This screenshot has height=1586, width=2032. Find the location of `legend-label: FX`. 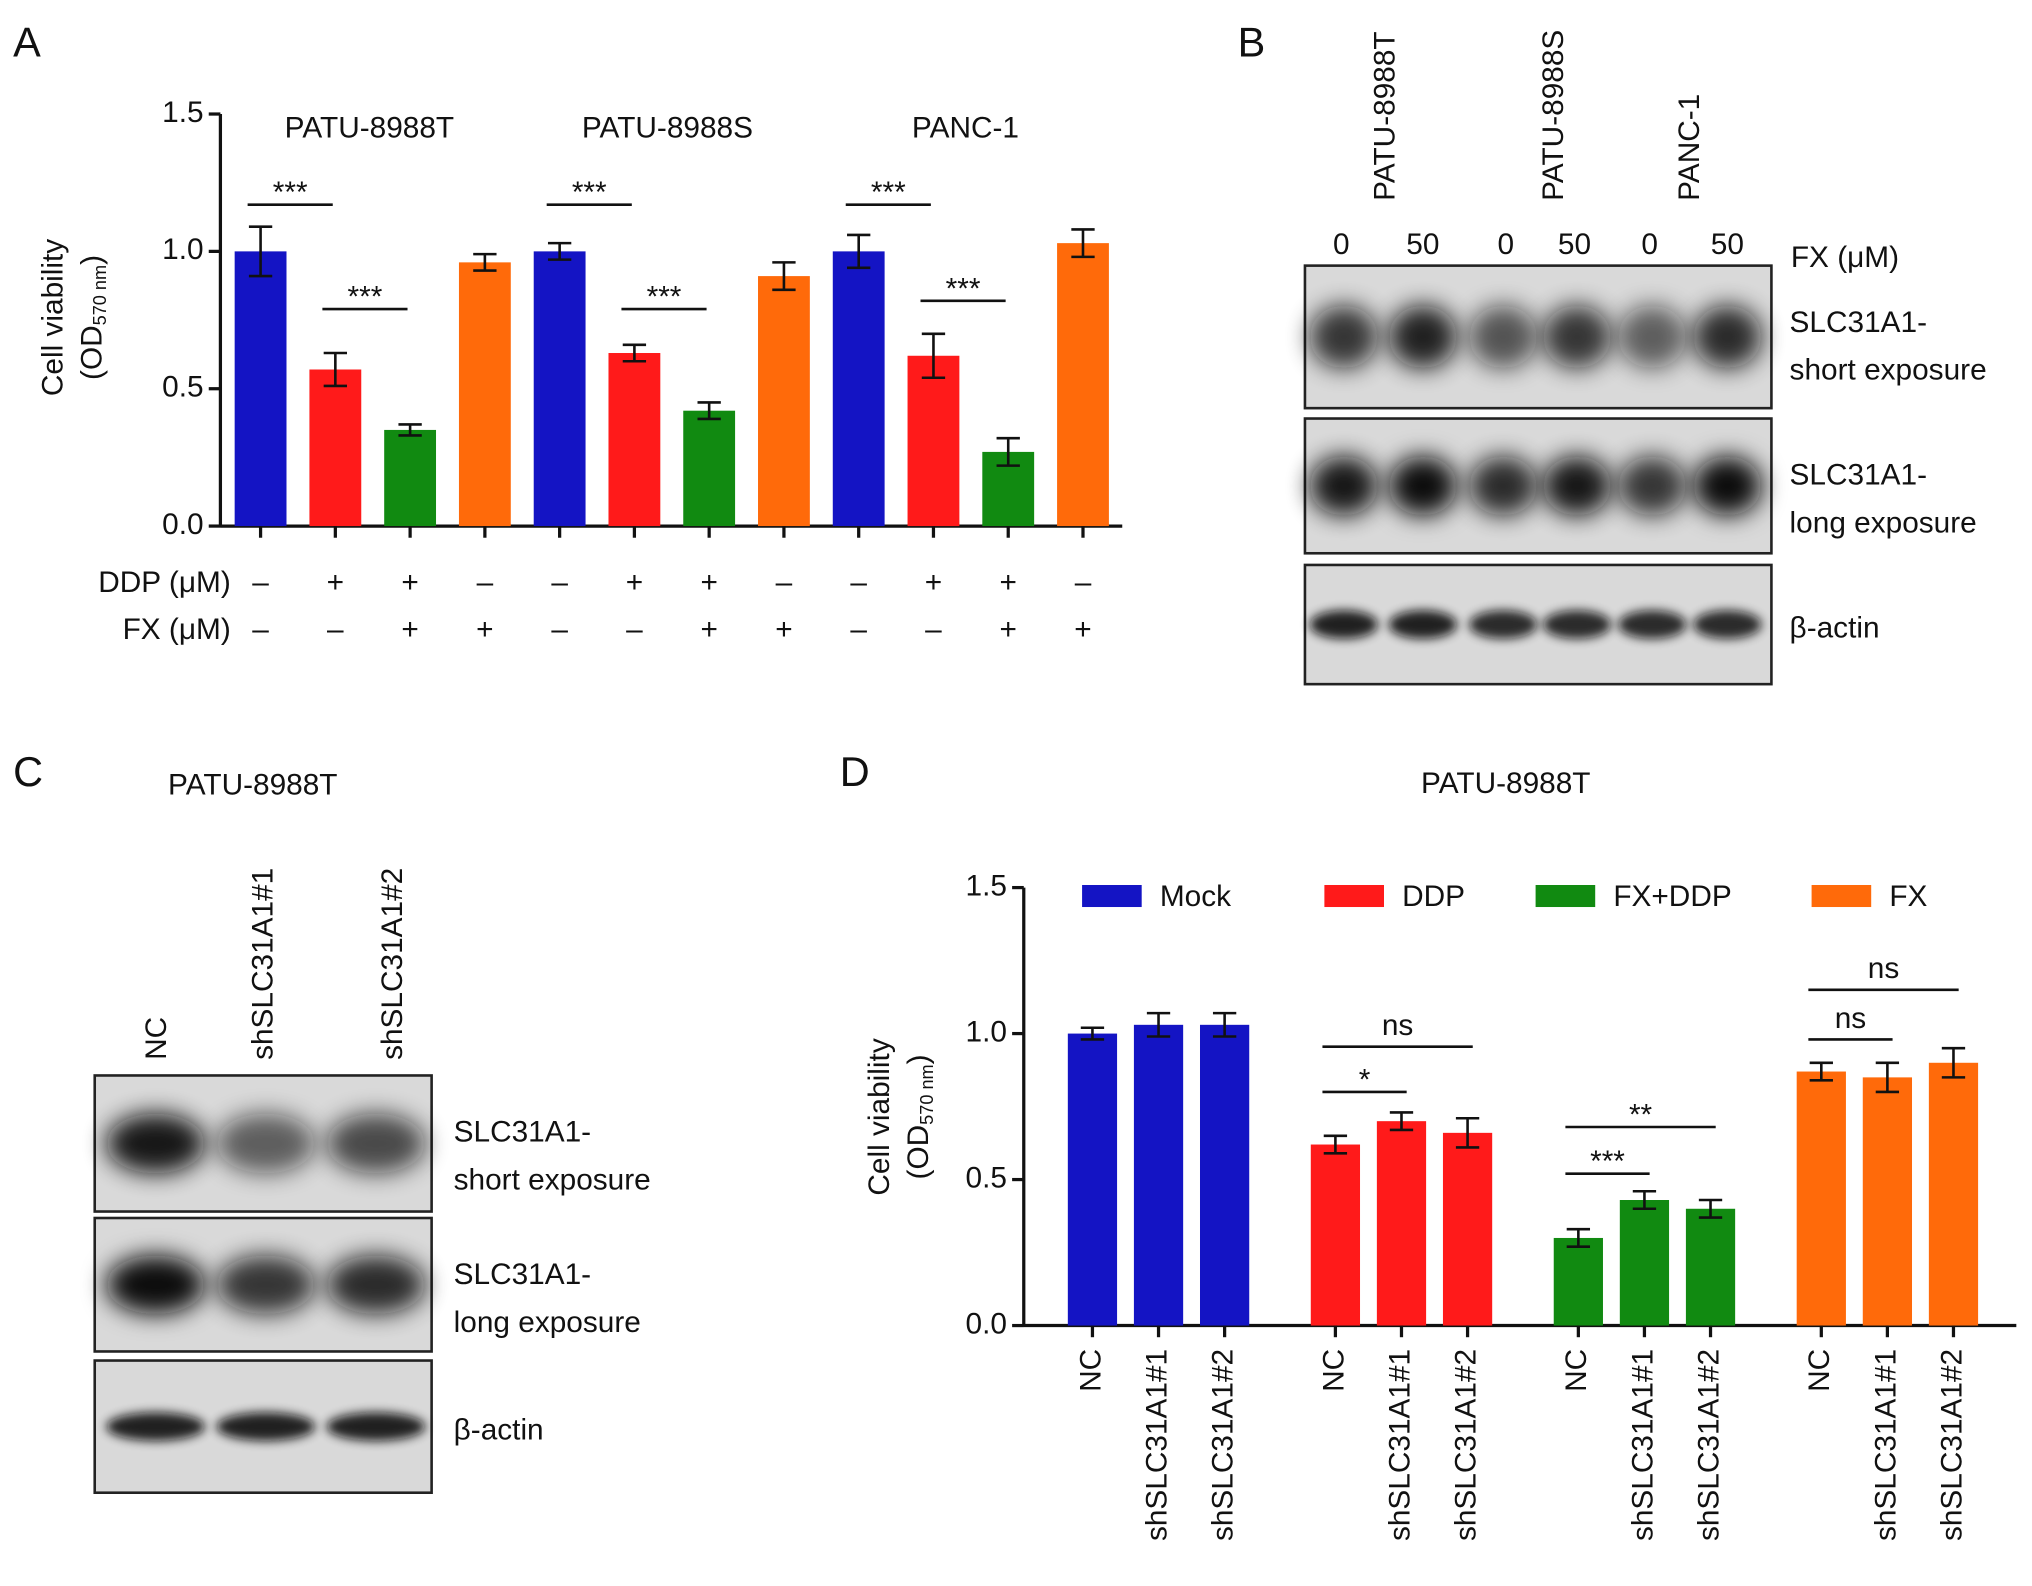

legend-label: FX is located at coordinates (1908, 896).